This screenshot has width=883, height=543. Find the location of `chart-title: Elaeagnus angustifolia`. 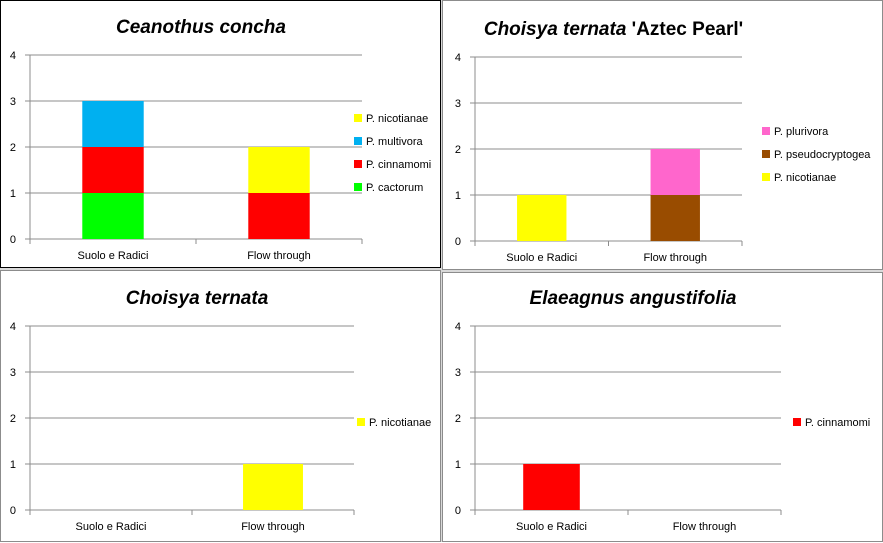

chart-title: Elaeagnus angustifolia is located at coordinates (633, 298).